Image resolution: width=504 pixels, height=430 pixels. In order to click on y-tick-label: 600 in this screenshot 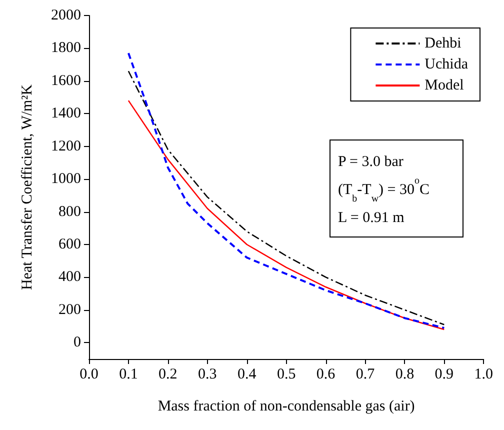, I will do `click(69, 244)`.